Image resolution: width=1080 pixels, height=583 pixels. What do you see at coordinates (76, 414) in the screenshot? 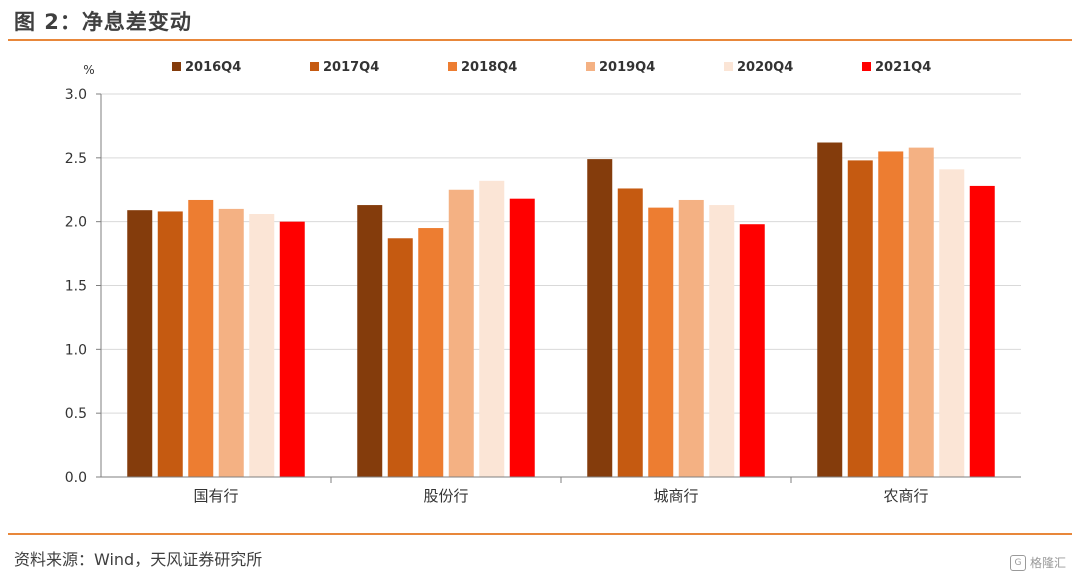
I see `y-tick-label: 0.5` at bounding box center [76, 414].